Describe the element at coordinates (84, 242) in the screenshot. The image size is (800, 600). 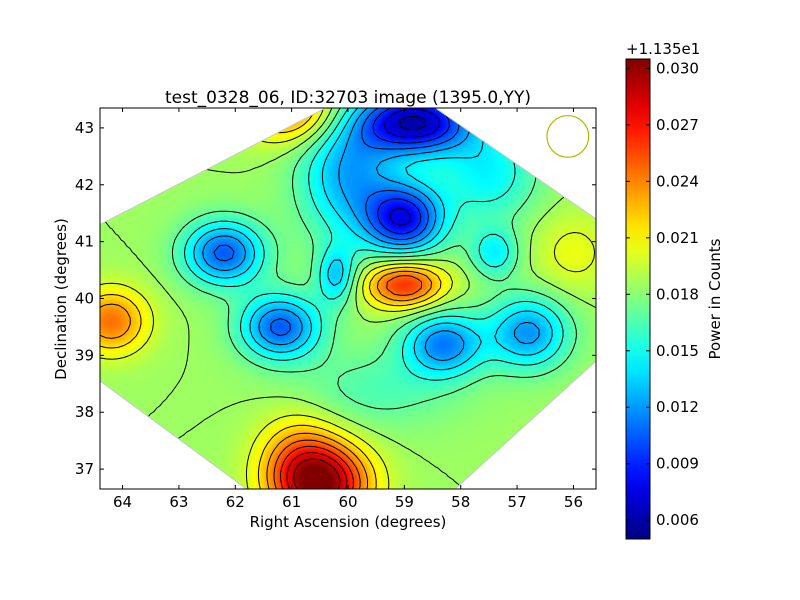
I see `y-tick-label: 41` at that location.